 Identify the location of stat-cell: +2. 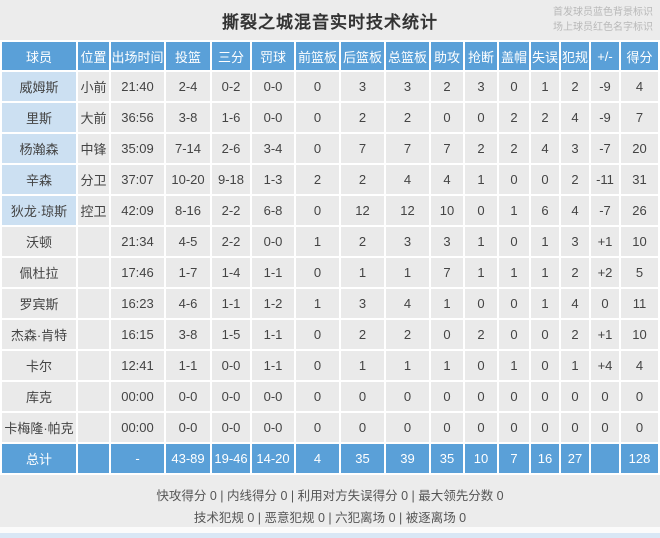
(605, 272).